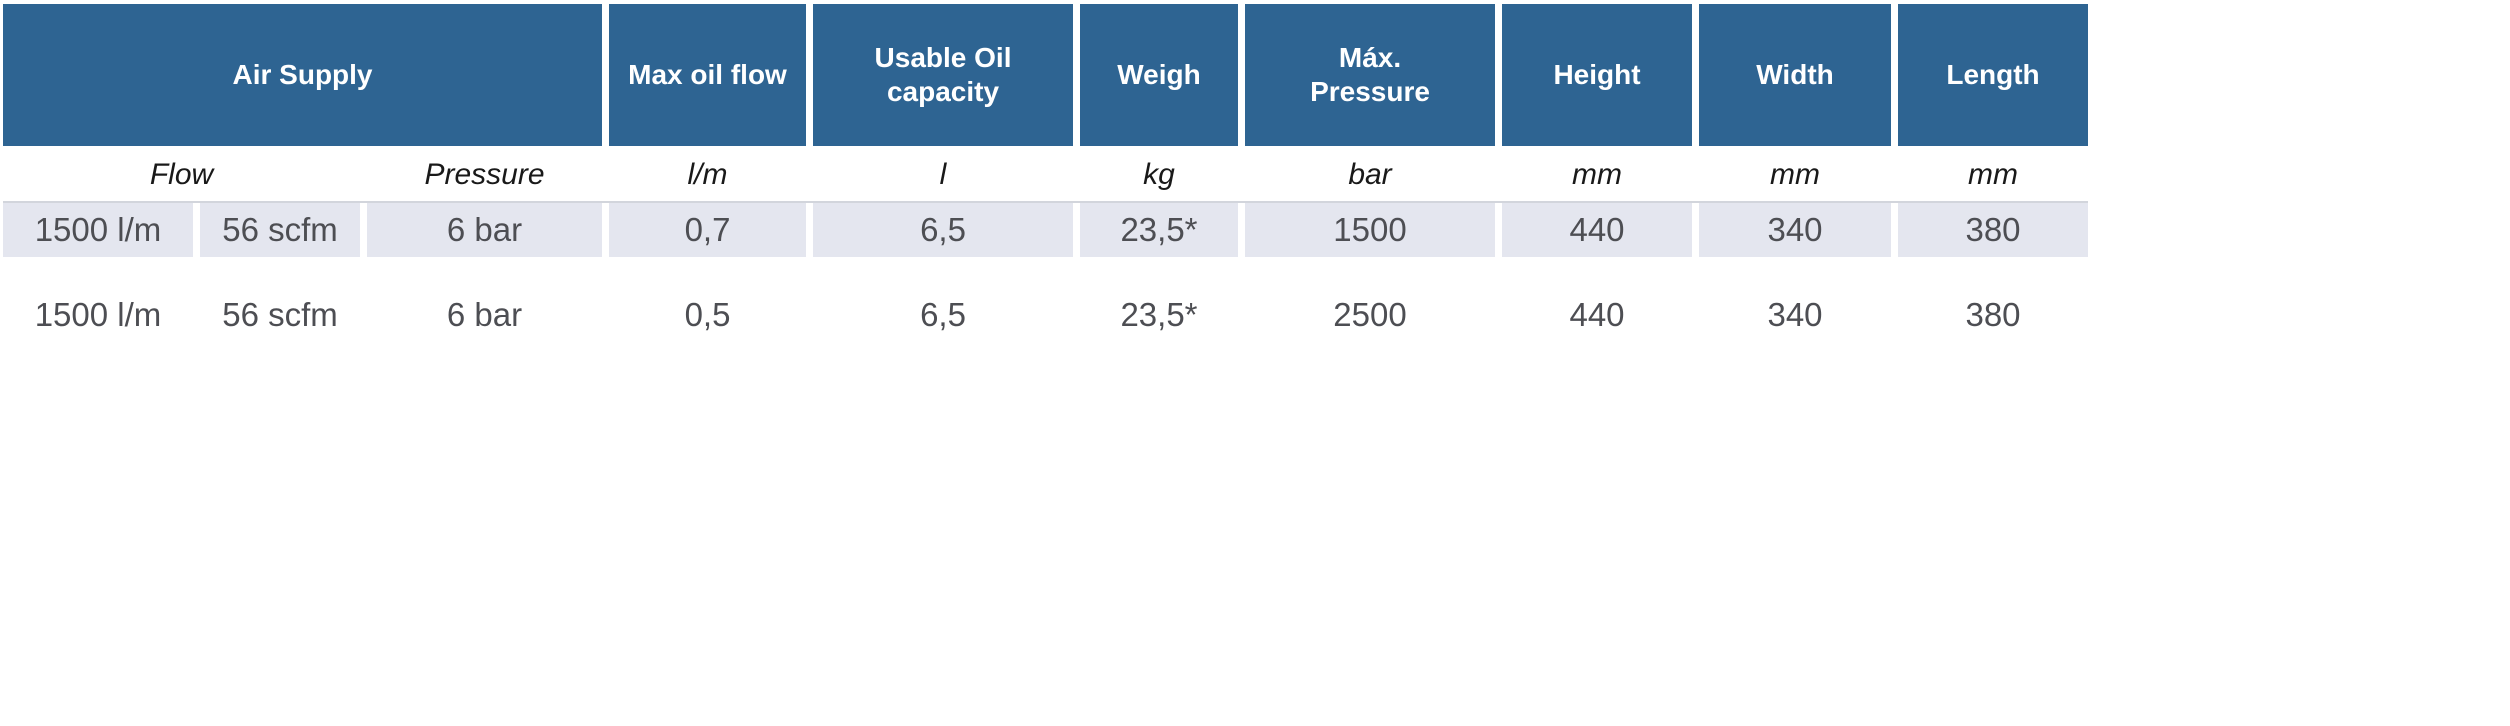  Describe the element at coordinates (1045, 202) in the screenshot. I see `subheader-divider` at that location.